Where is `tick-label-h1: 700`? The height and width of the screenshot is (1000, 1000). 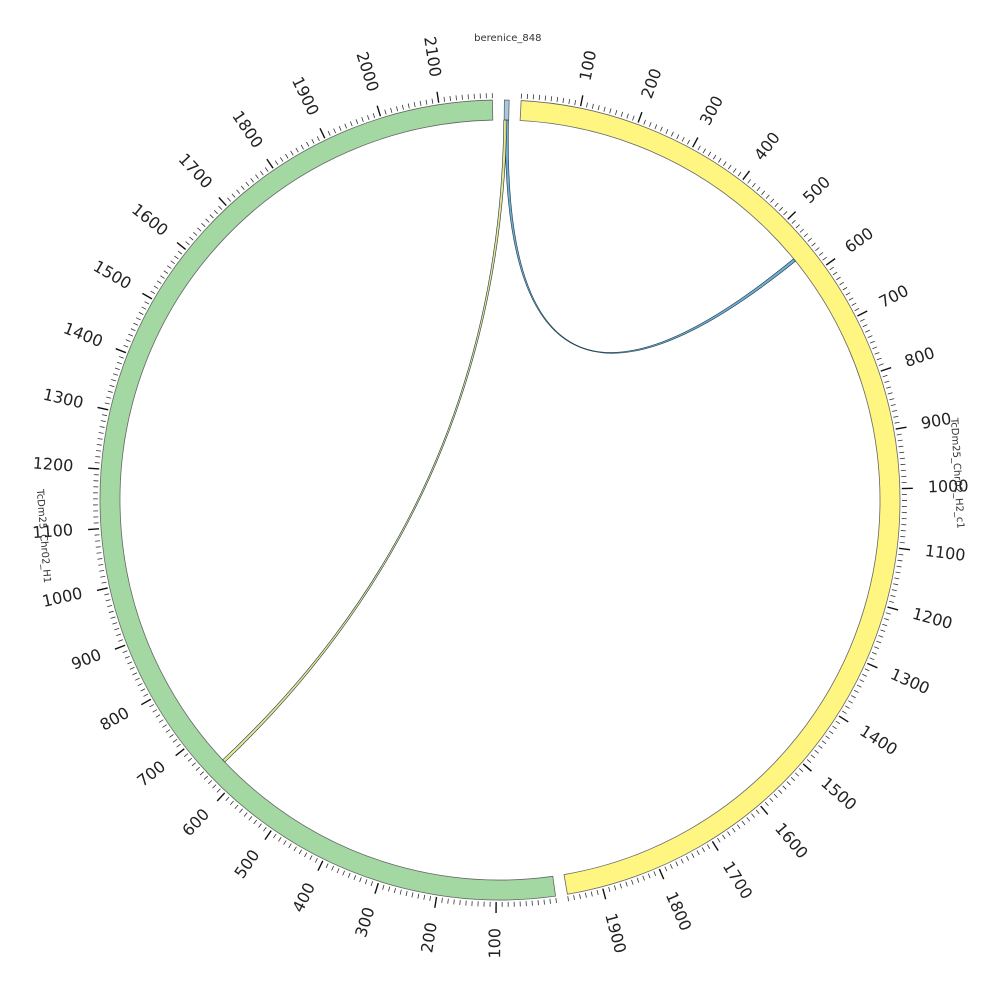 tick-label-h1: 700 is located at coordinates (151, 774).